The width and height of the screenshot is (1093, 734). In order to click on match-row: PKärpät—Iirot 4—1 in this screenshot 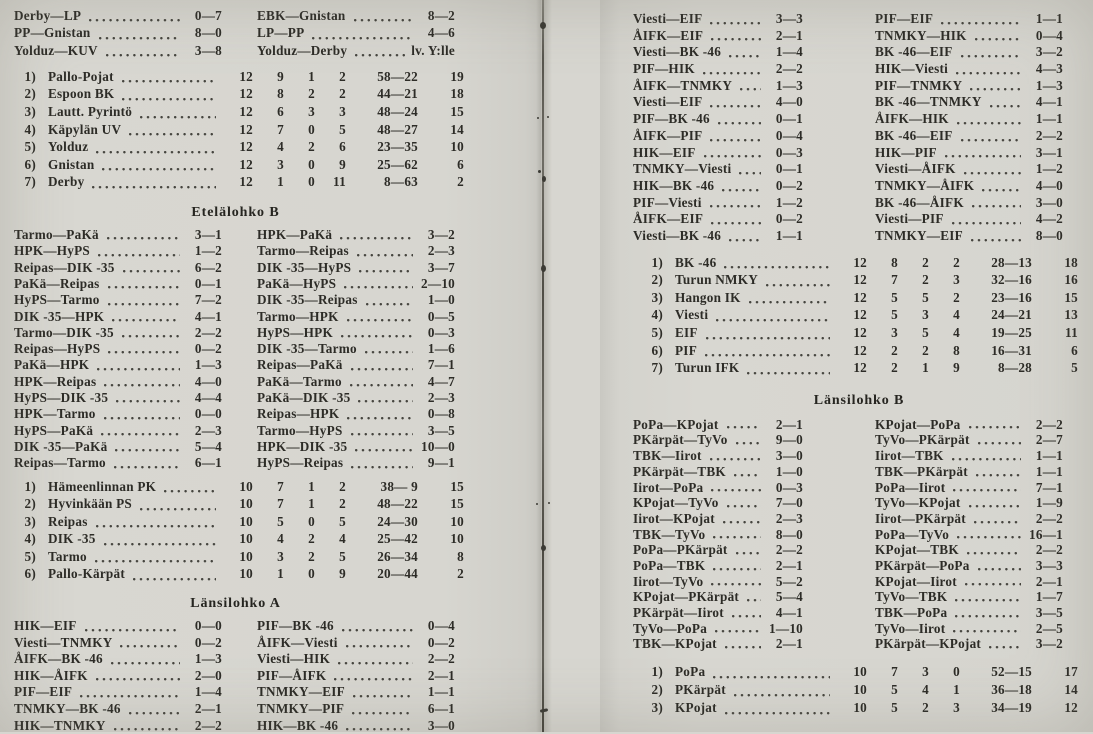, I will do `click(718, 613)`.